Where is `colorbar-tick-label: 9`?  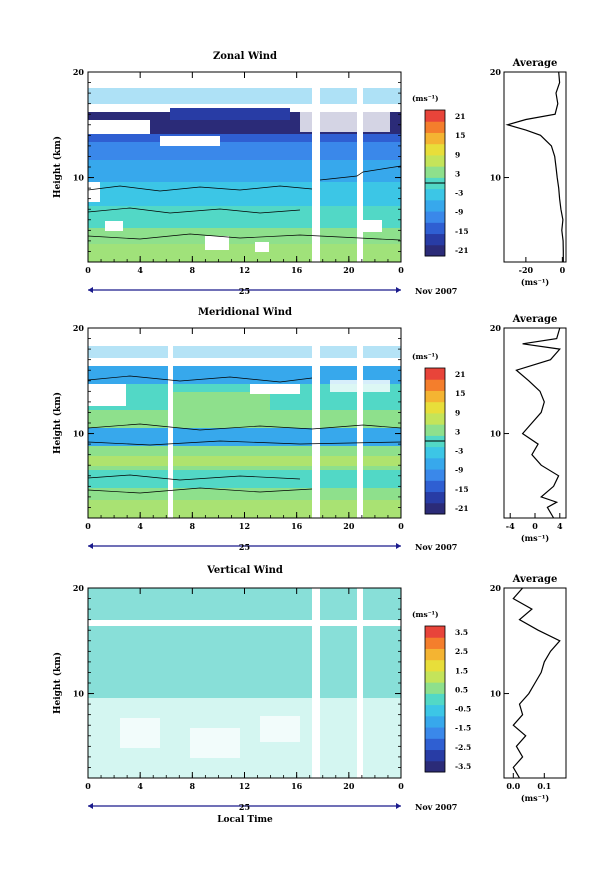 colorbar-tick-label: 9 is located at coordinates (457, 154).